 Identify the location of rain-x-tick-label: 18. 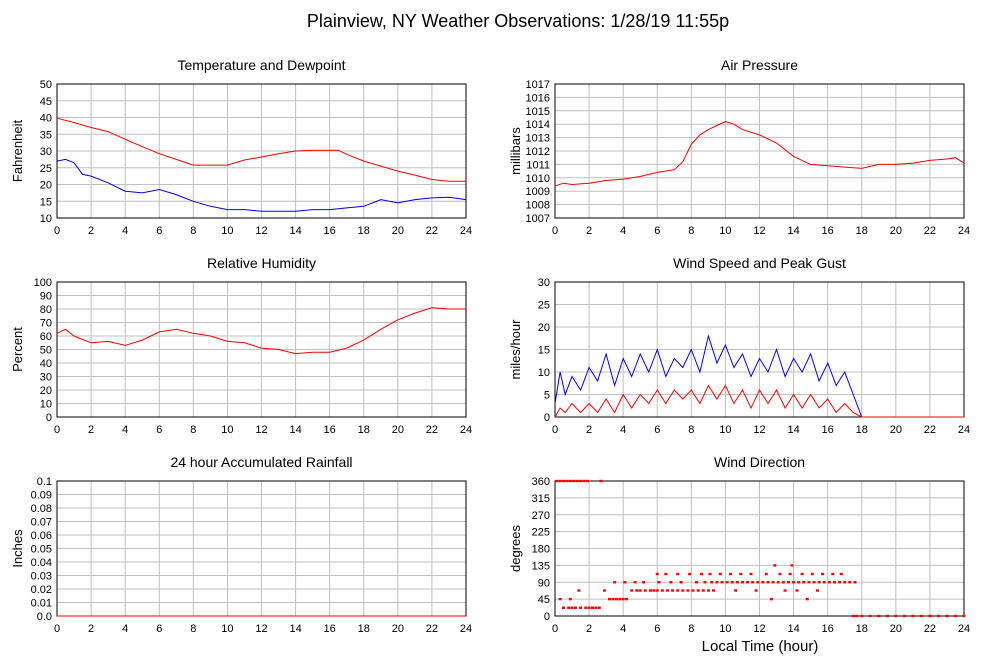
(364, 629).